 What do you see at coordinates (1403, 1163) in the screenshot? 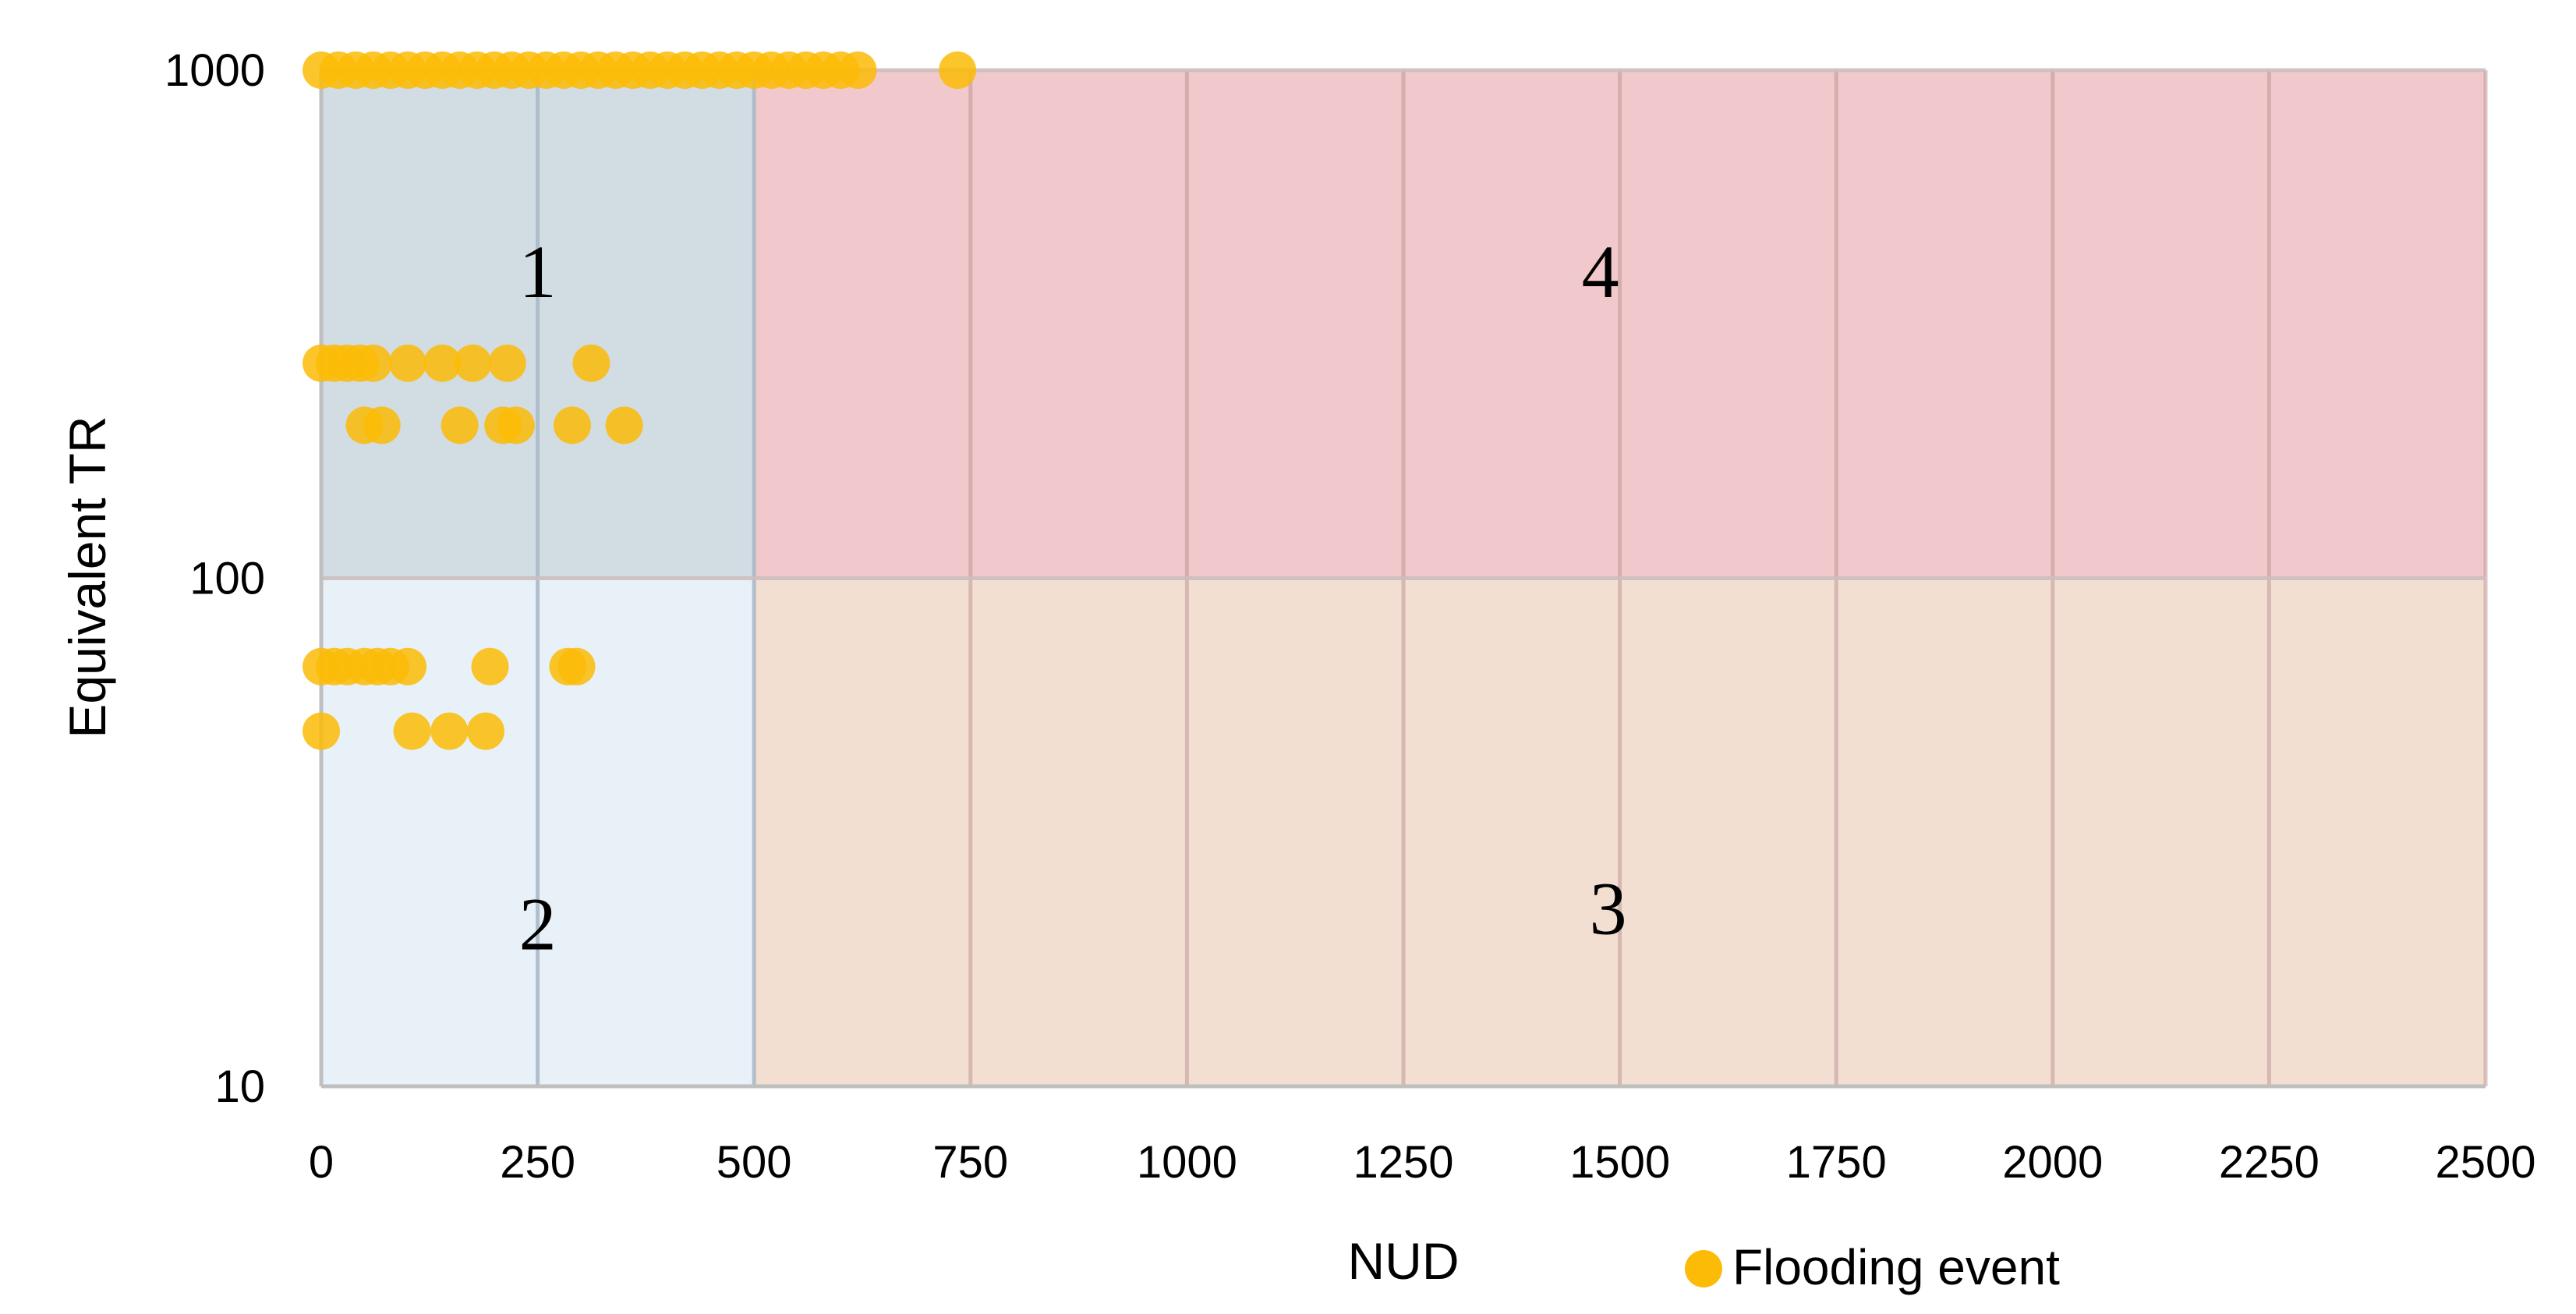
I see `x-tick-label: 1250` at bounding box center [1403, 1163].